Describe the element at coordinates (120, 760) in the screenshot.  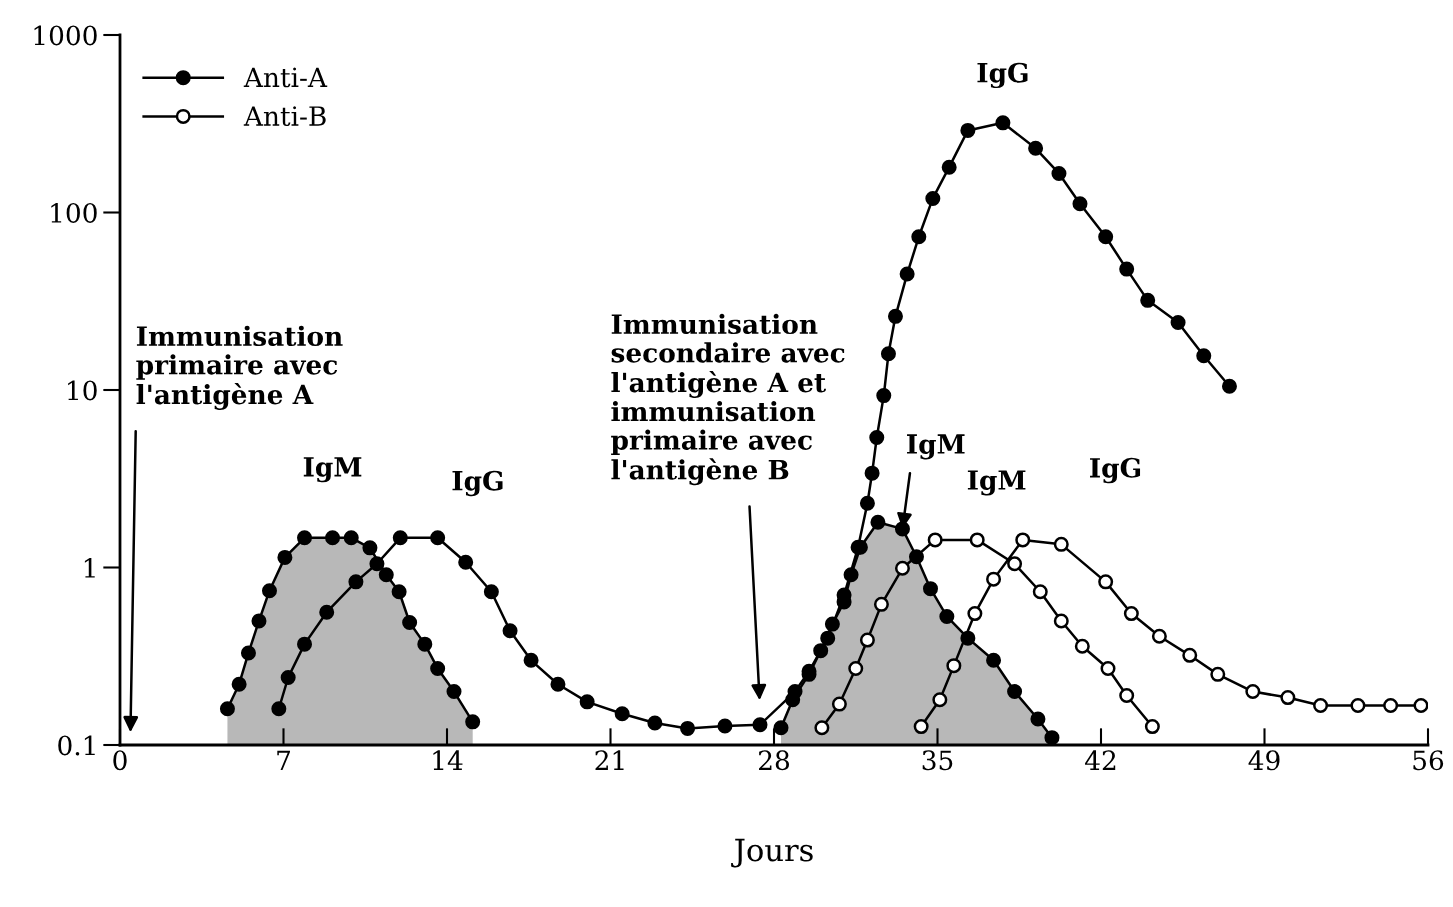
I see `x-tick-label: 0` at that location.